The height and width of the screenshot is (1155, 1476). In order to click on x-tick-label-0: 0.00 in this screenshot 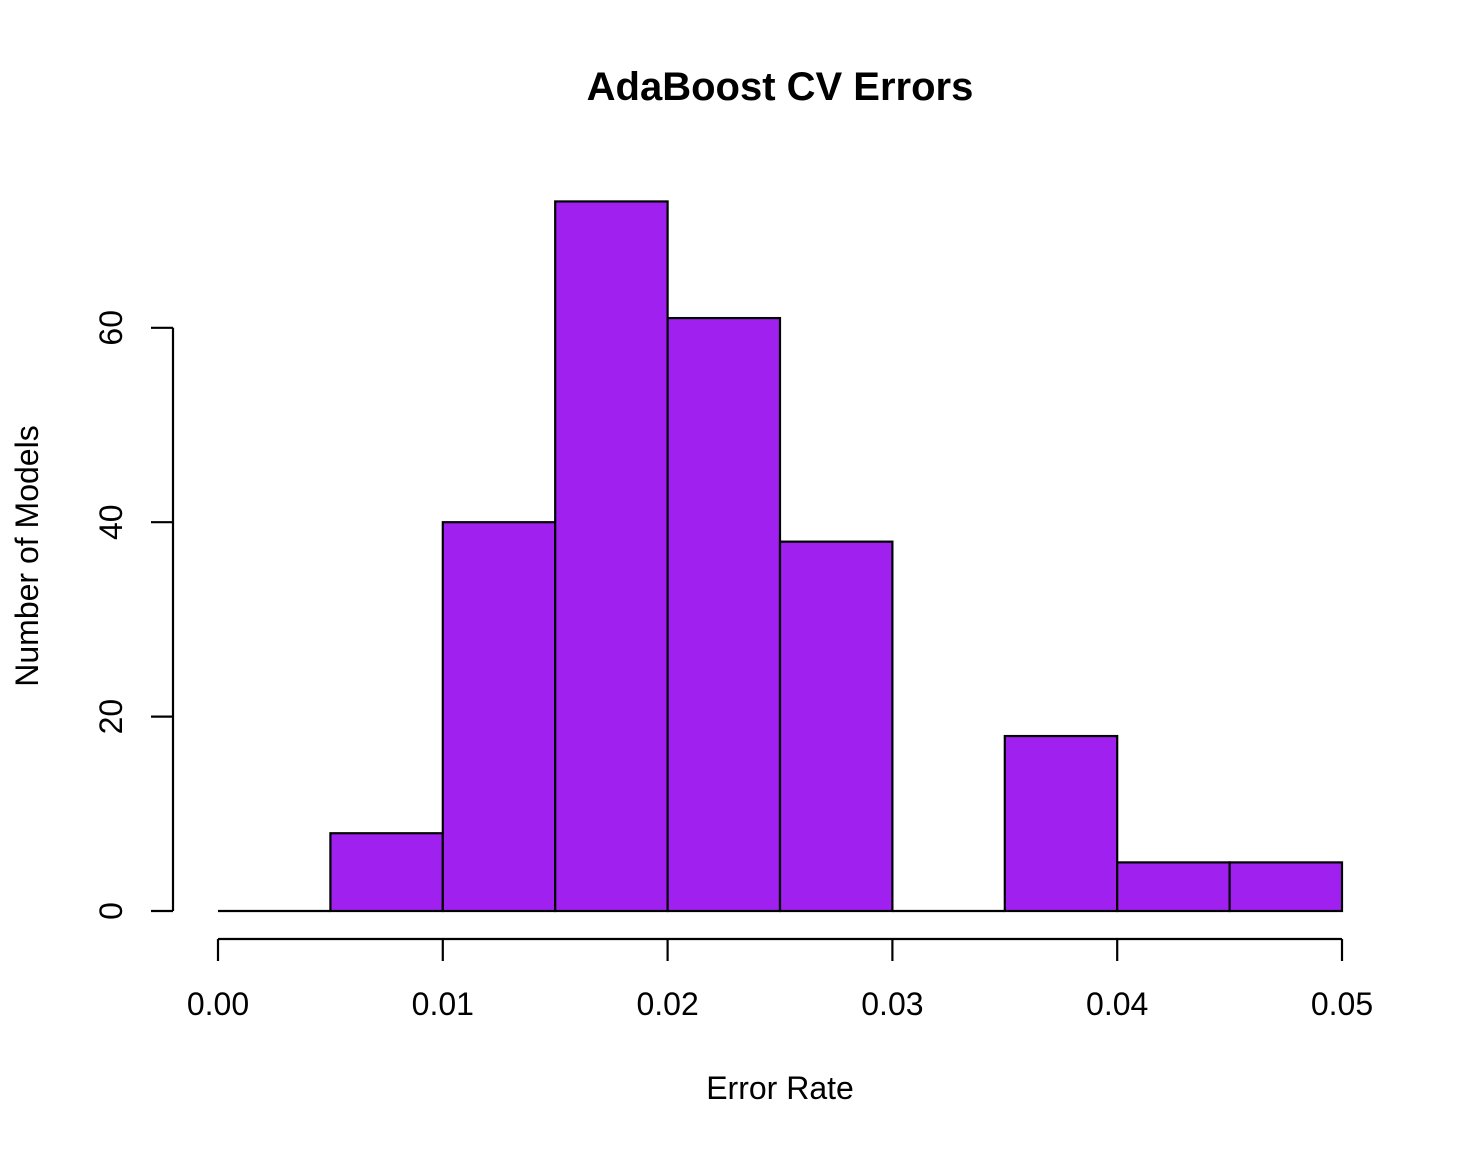, I will do `click(218, 1004)`.